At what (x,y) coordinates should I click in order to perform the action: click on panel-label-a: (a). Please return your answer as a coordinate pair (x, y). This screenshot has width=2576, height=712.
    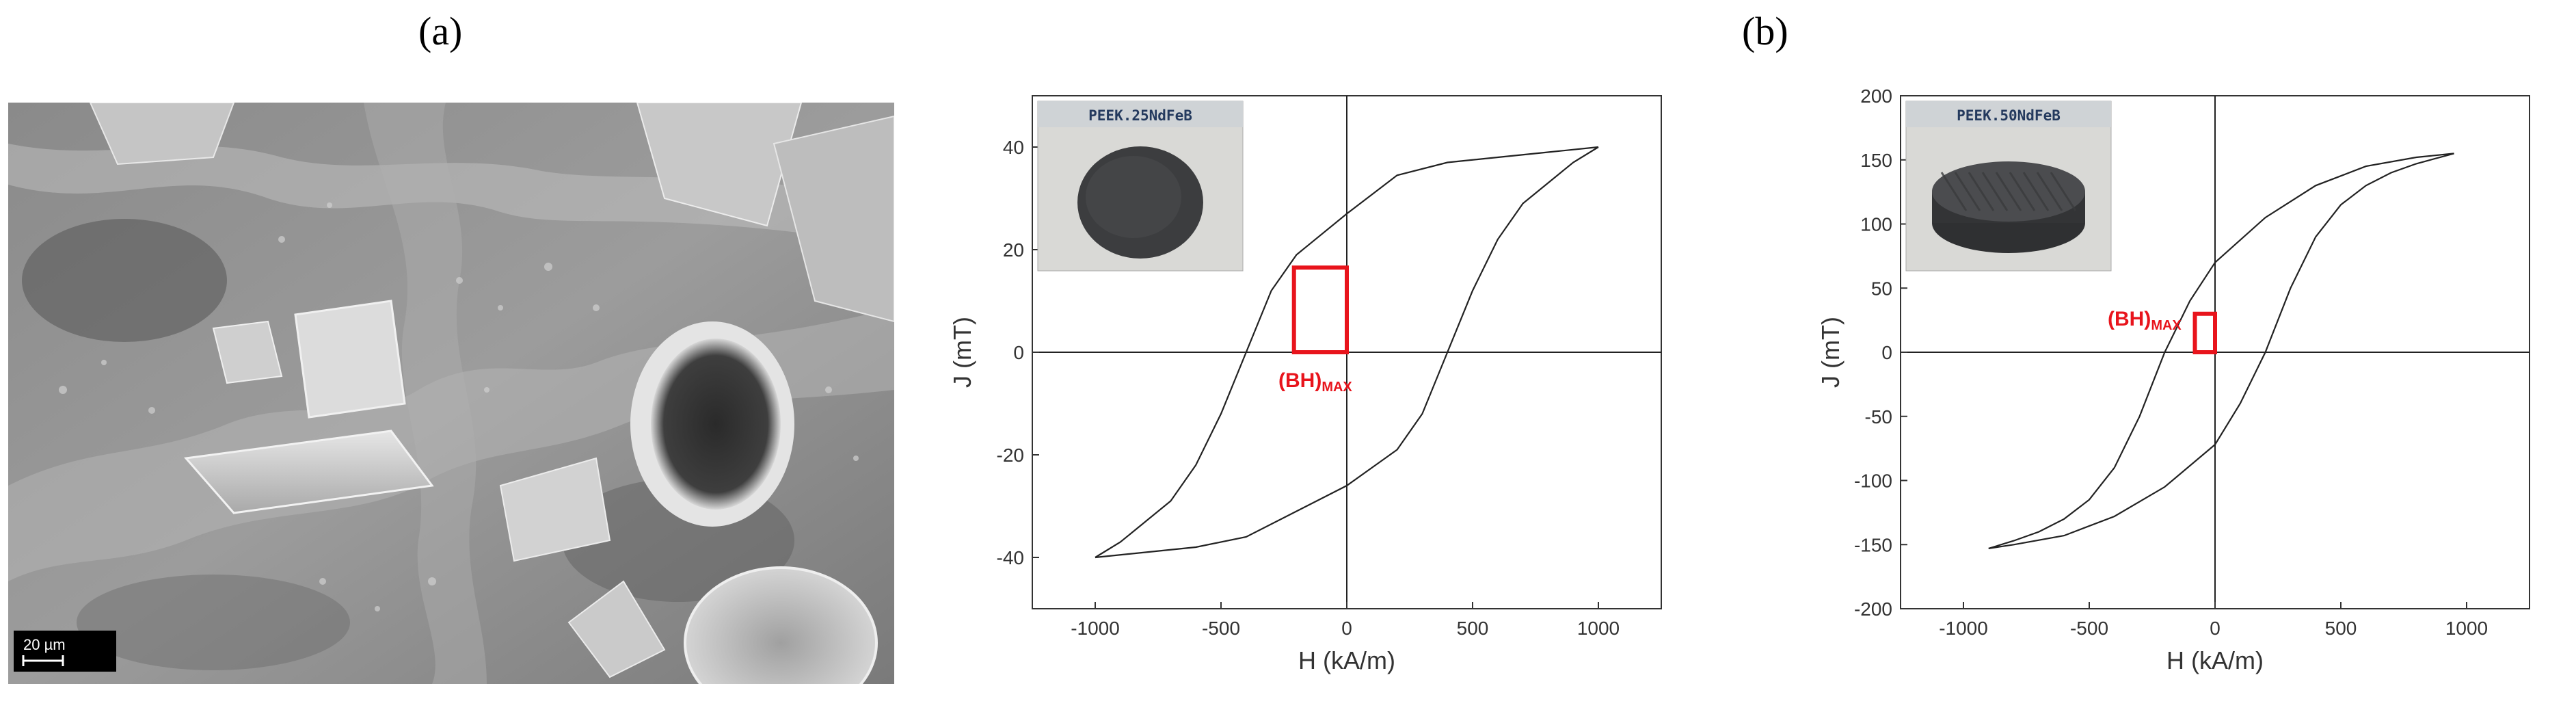
    Looking at the image, I should click on (440, 31).